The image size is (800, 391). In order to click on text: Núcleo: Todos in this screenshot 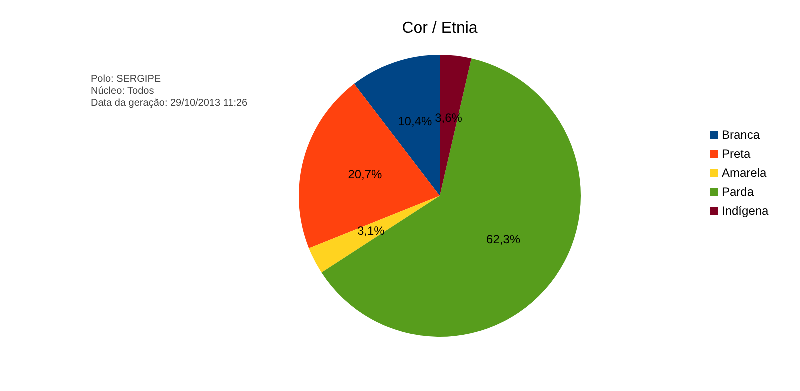, I will do `click(122, 91)`.